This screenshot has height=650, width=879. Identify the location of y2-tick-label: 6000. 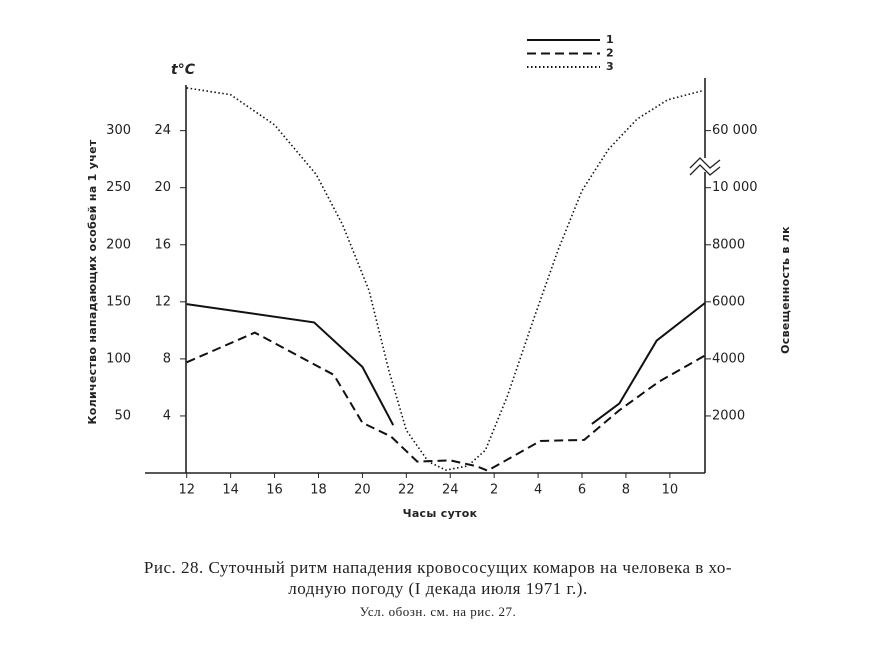
(728, 301).